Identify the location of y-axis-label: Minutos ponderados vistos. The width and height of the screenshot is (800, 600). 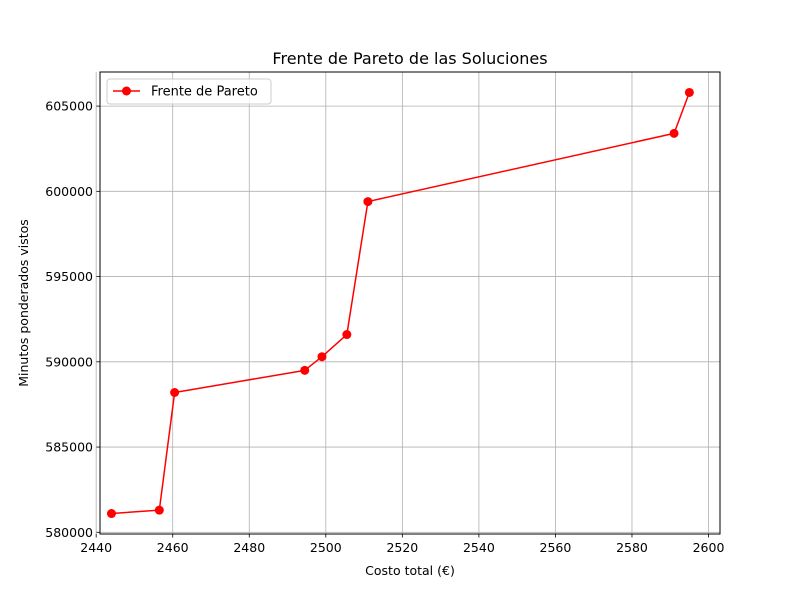
(23, 303).